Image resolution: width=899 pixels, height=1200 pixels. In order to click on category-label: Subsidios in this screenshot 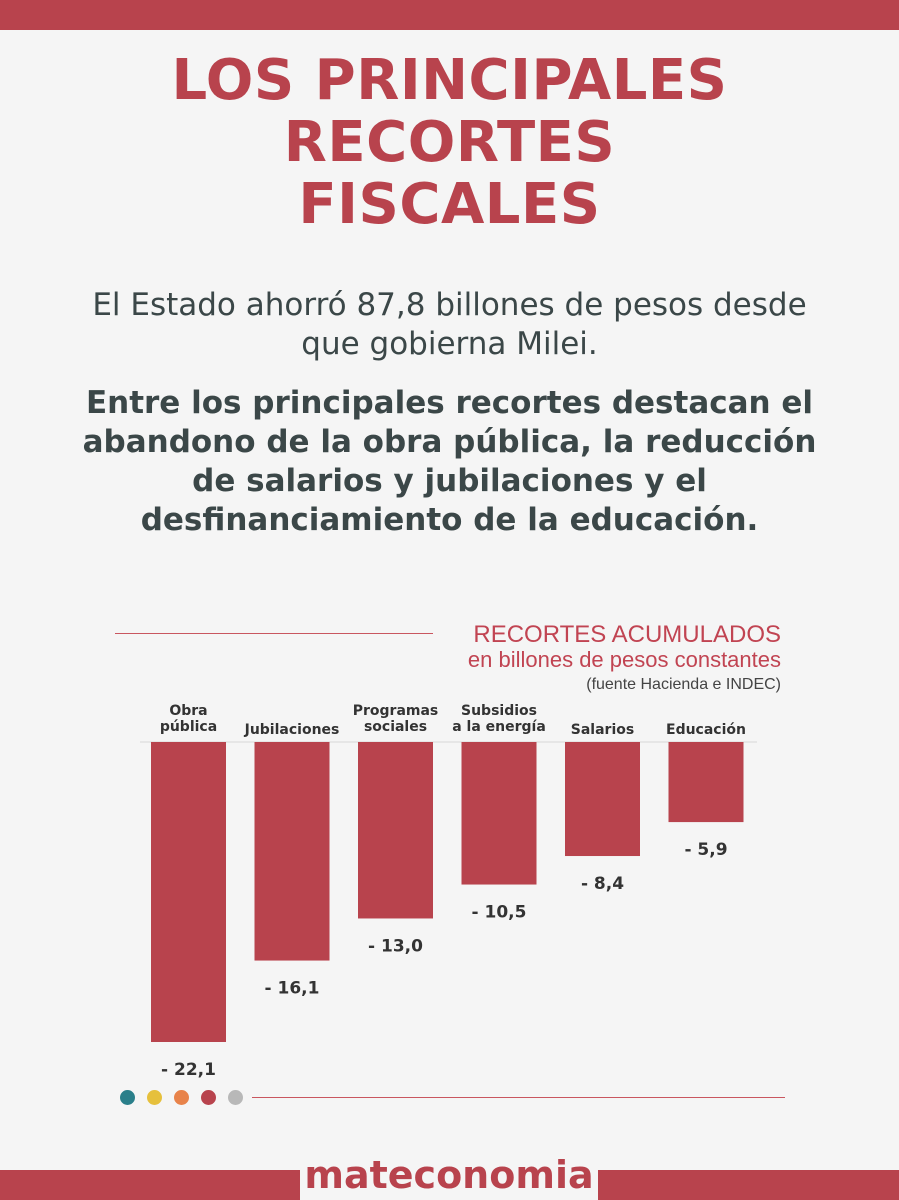, I will do `click(499, 711)`.